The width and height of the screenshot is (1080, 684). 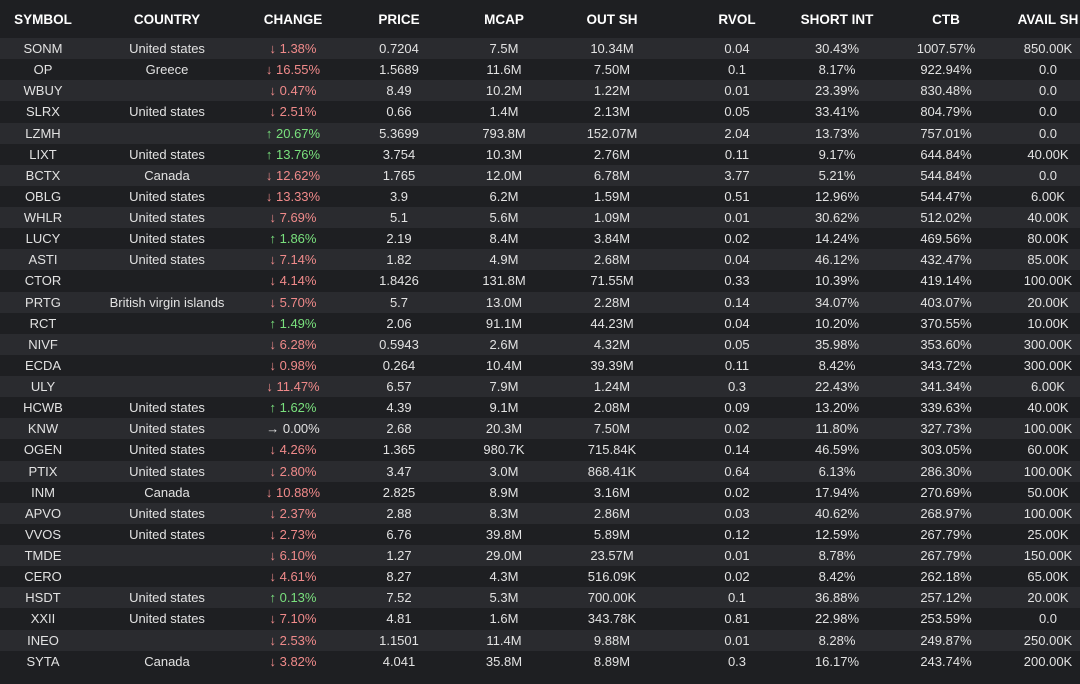 What do you see at coordinates (837, 513) in the screenshot?
I see `cell-short-int: 40.62%` at bounding box center [837, 513].